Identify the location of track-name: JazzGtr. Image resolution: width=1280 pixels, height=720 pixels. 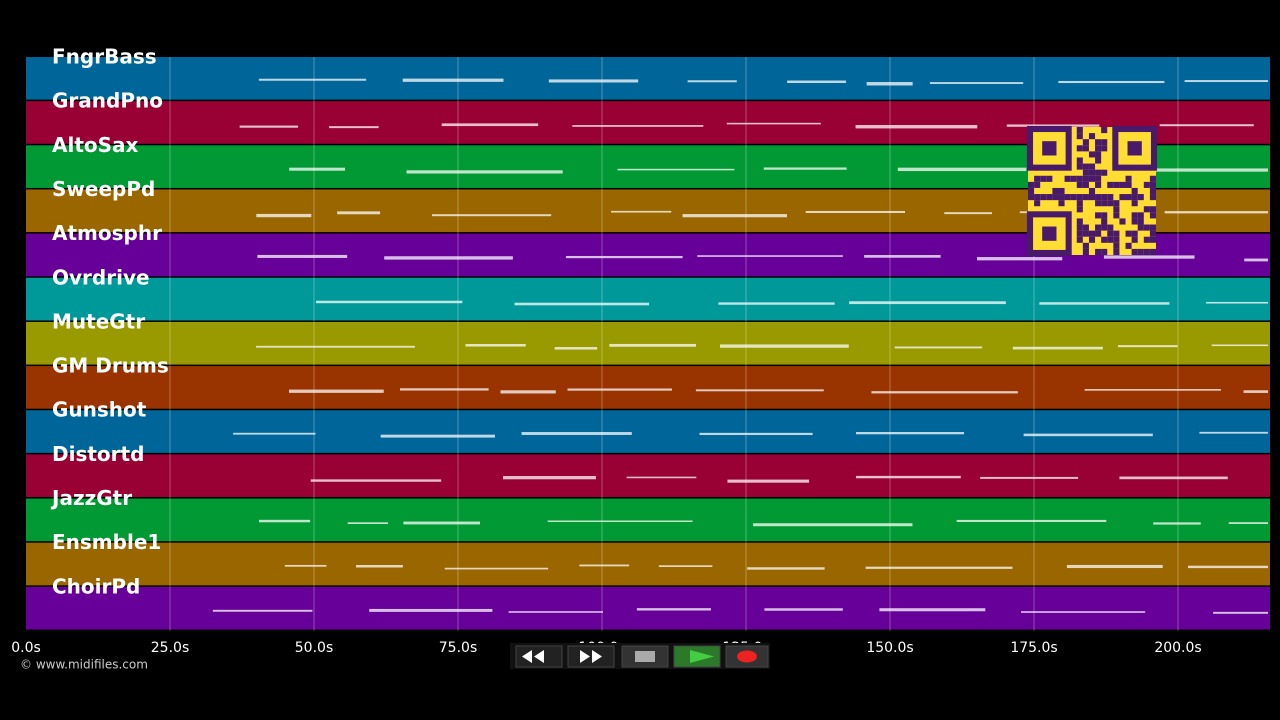
(91, 498).